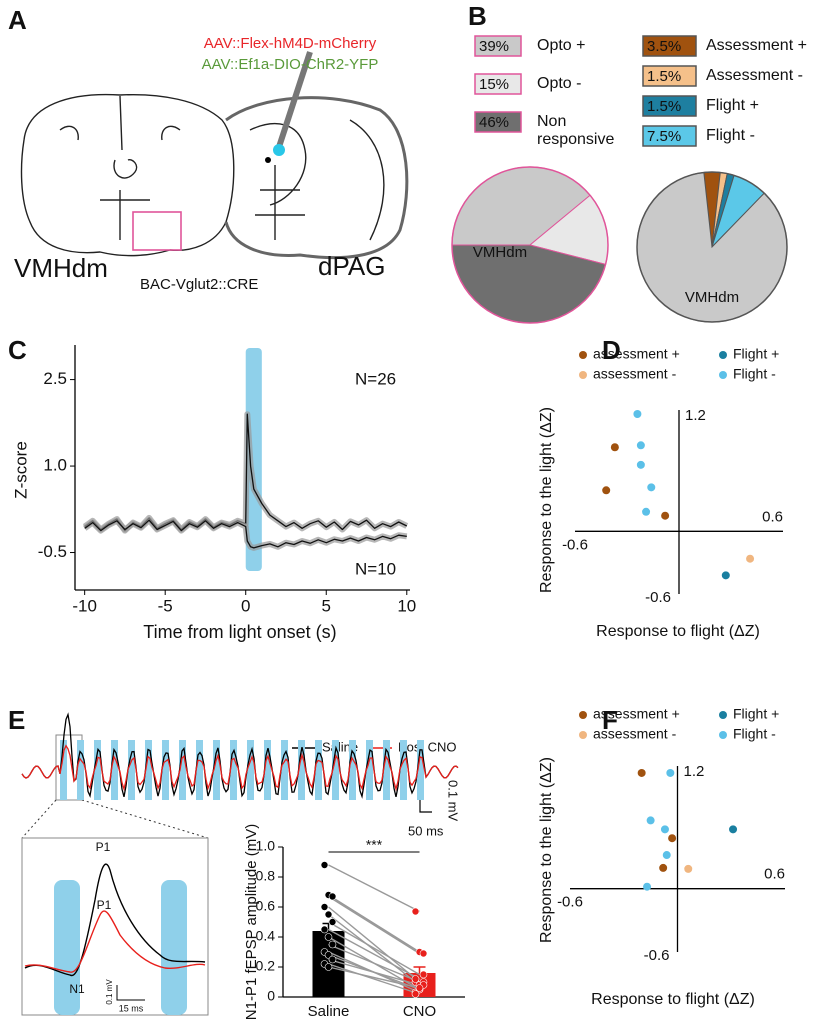 The width and height of the screenshot is (828, 1022). Describe the element at coordinates (694, 771) in the screenshot. I see `y-tick-label: 1.2` at that location.